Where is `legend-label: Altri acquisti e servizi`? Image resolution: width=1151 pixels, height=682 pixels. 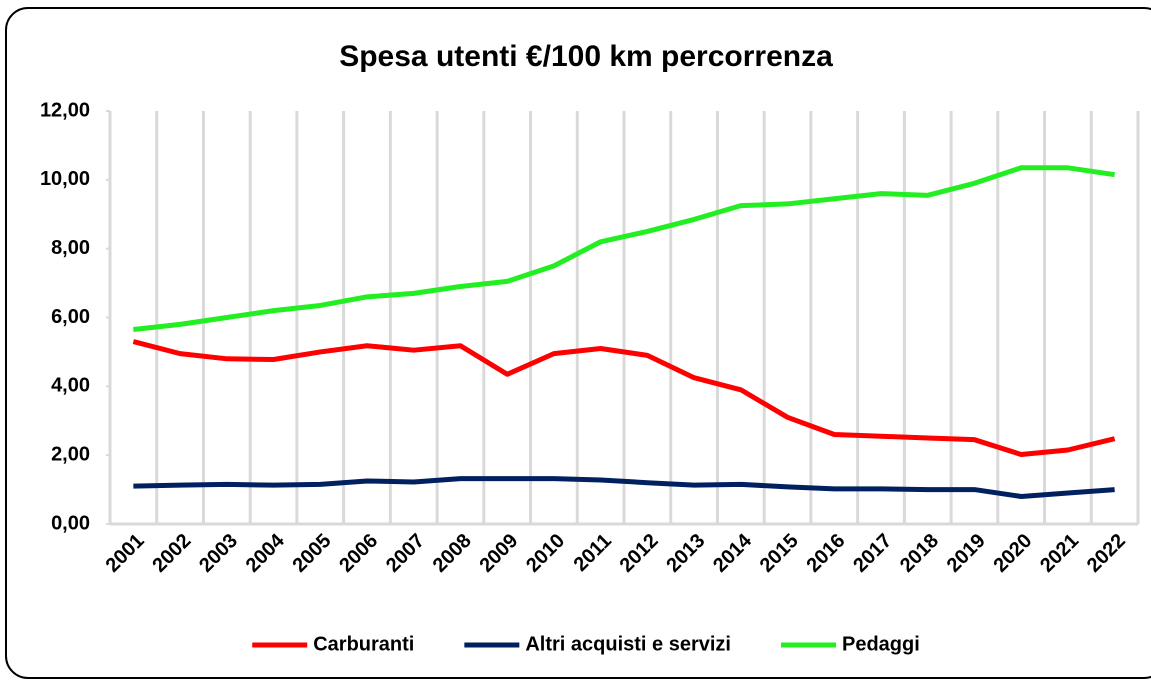 legend-label: Altri acquisti e servizi is located at coordinates (628, 644).